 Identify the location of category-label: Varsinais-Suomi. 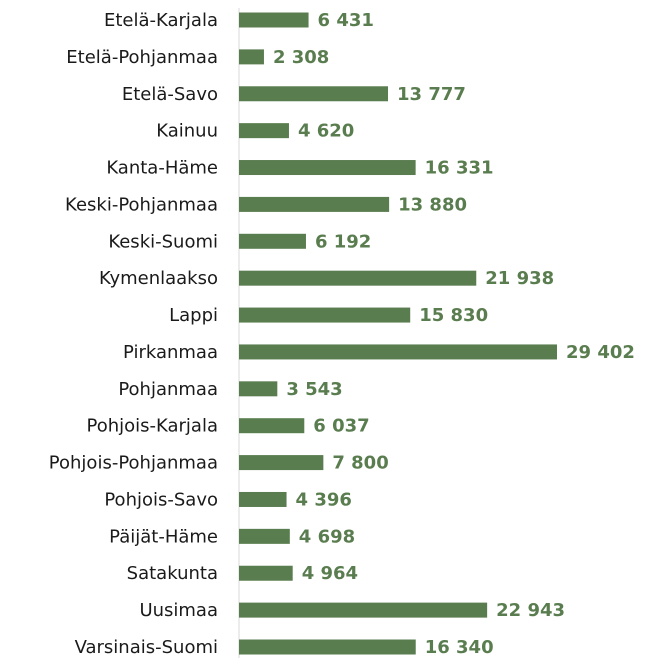
(146, 647).